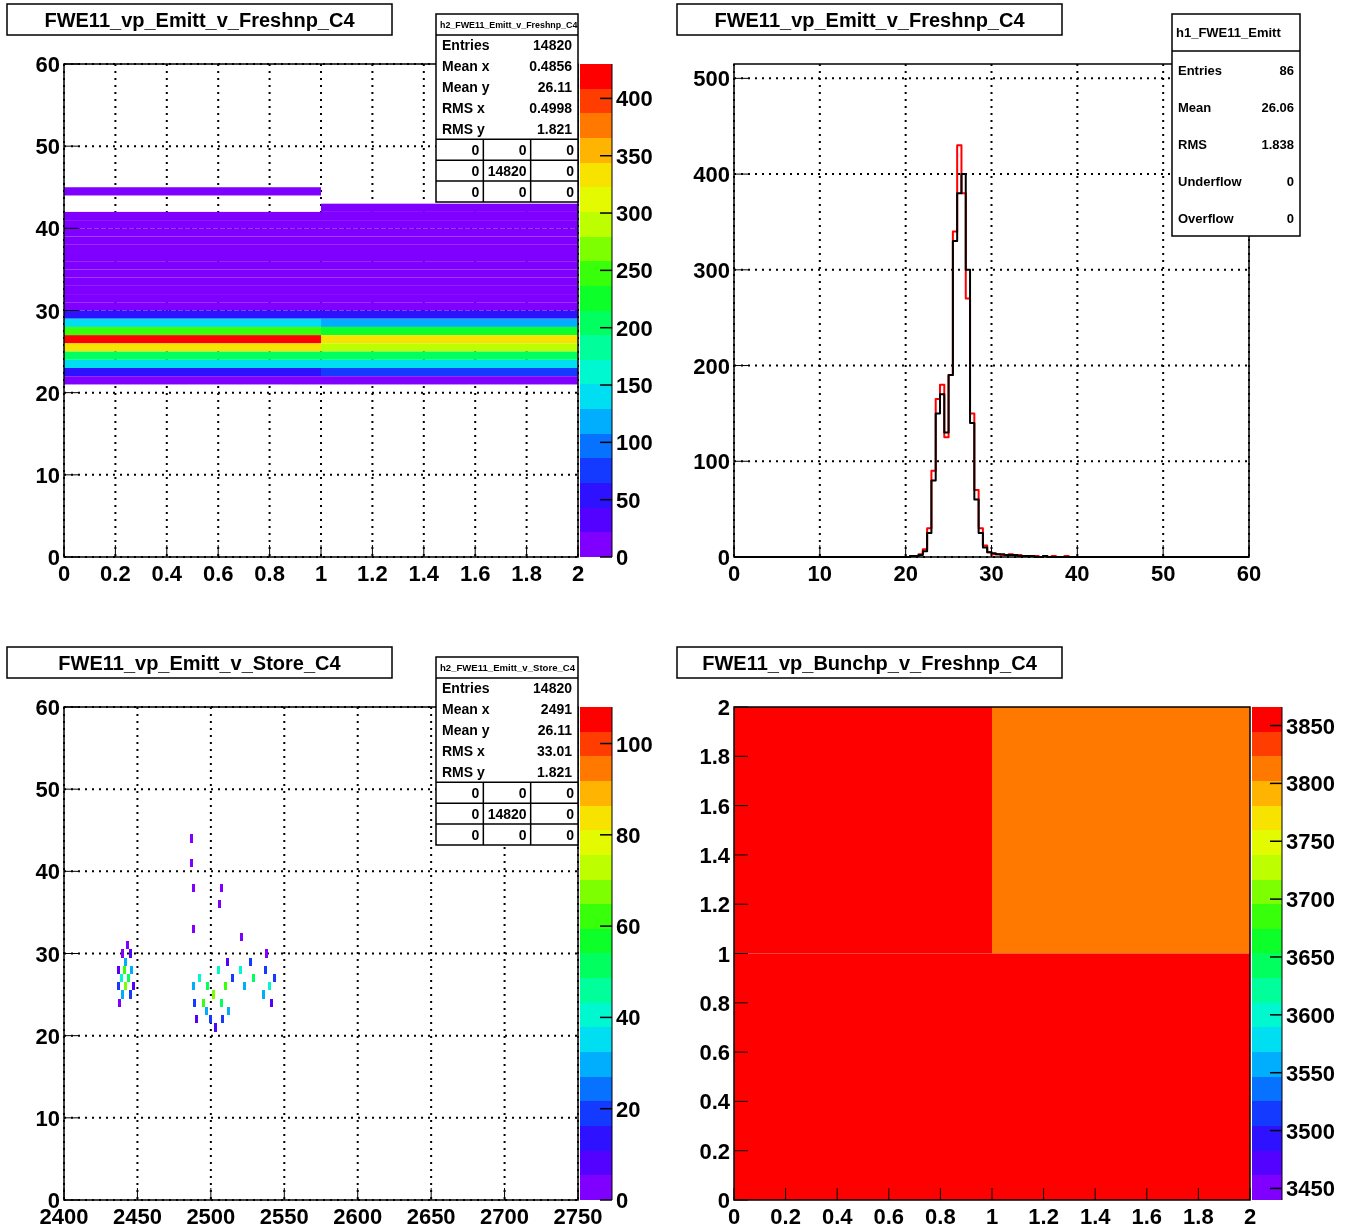 This screenshot has height=1231, width=1356. I want to click on chart-title: FWE11_vp_Bunchp_v_Freshnp_C4, so click(870, 662).